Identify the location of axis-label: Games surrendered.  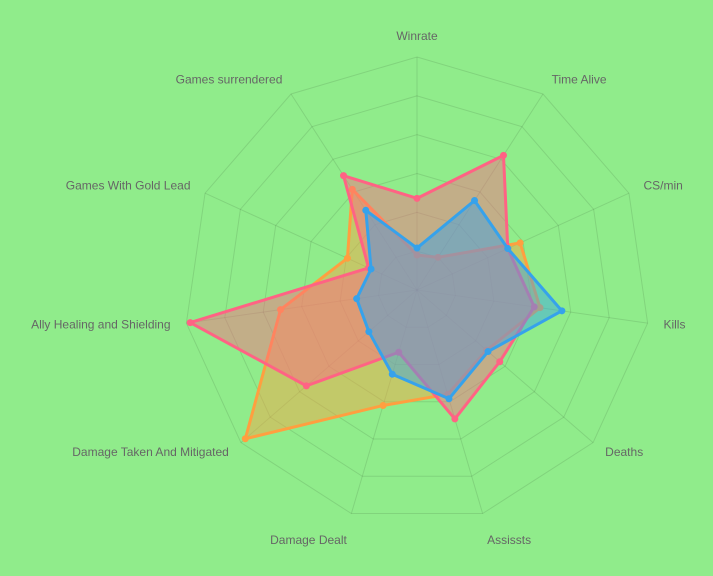
(229, 80).